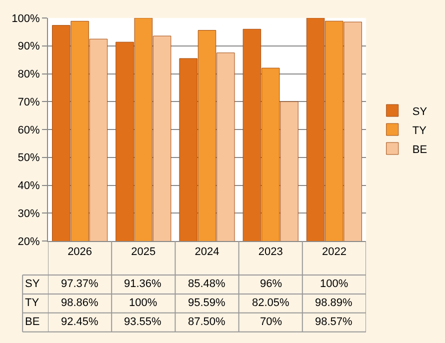 The image size is (445, 343). Describe the element at coordinates (271, 322) in the screenshot. I see `data-label: 70%` at that location.